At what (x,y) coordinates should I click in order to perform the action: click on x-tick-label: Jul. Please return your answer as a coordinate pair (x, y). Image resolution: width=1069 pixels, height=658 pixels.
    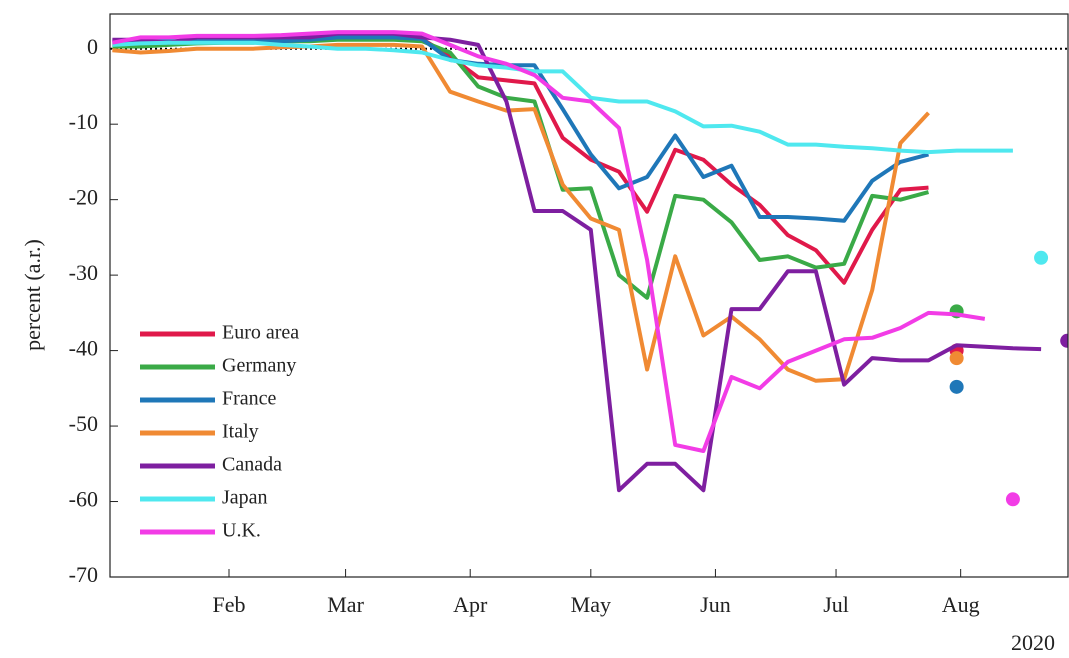
    Looking at the image, I should click on (836, 604).